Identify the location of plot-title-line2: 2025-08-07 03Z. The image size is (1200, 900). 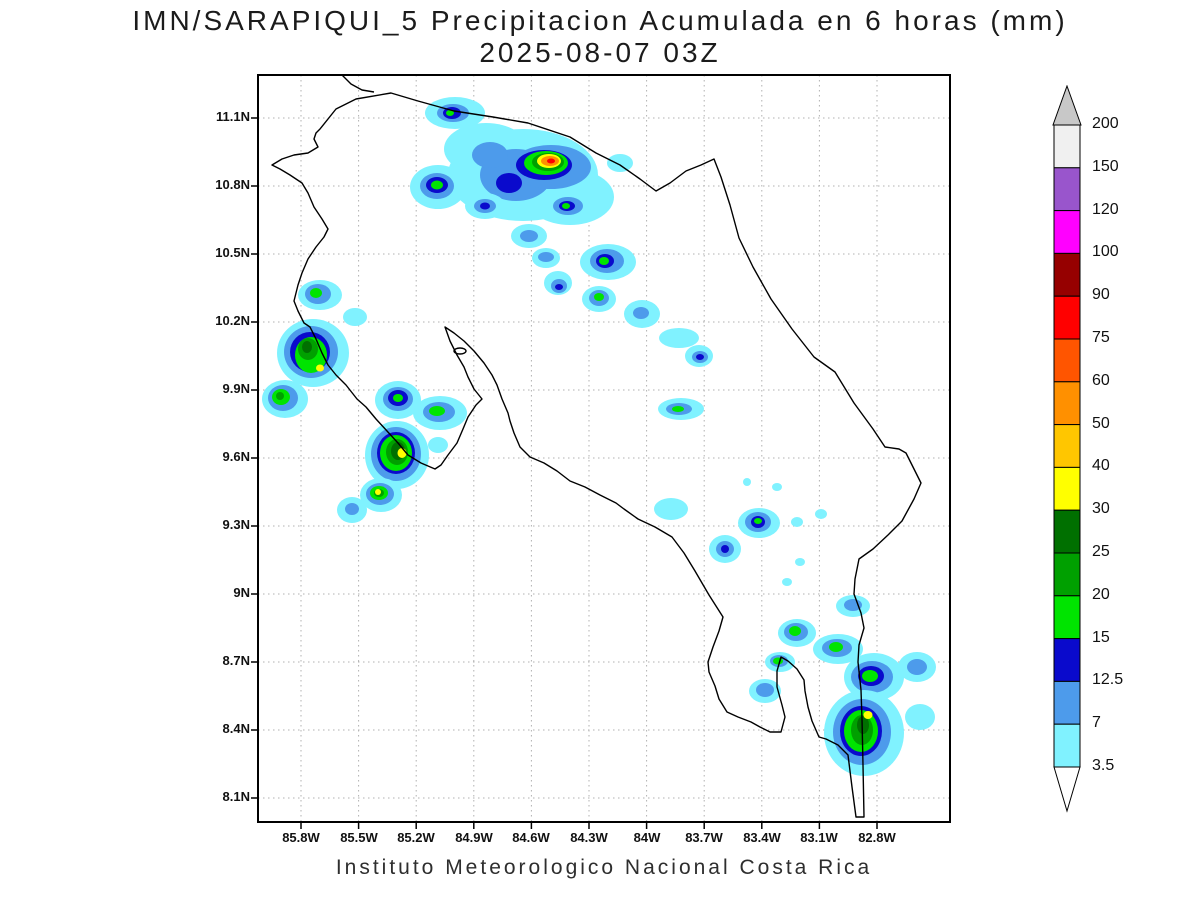
(600, 52).